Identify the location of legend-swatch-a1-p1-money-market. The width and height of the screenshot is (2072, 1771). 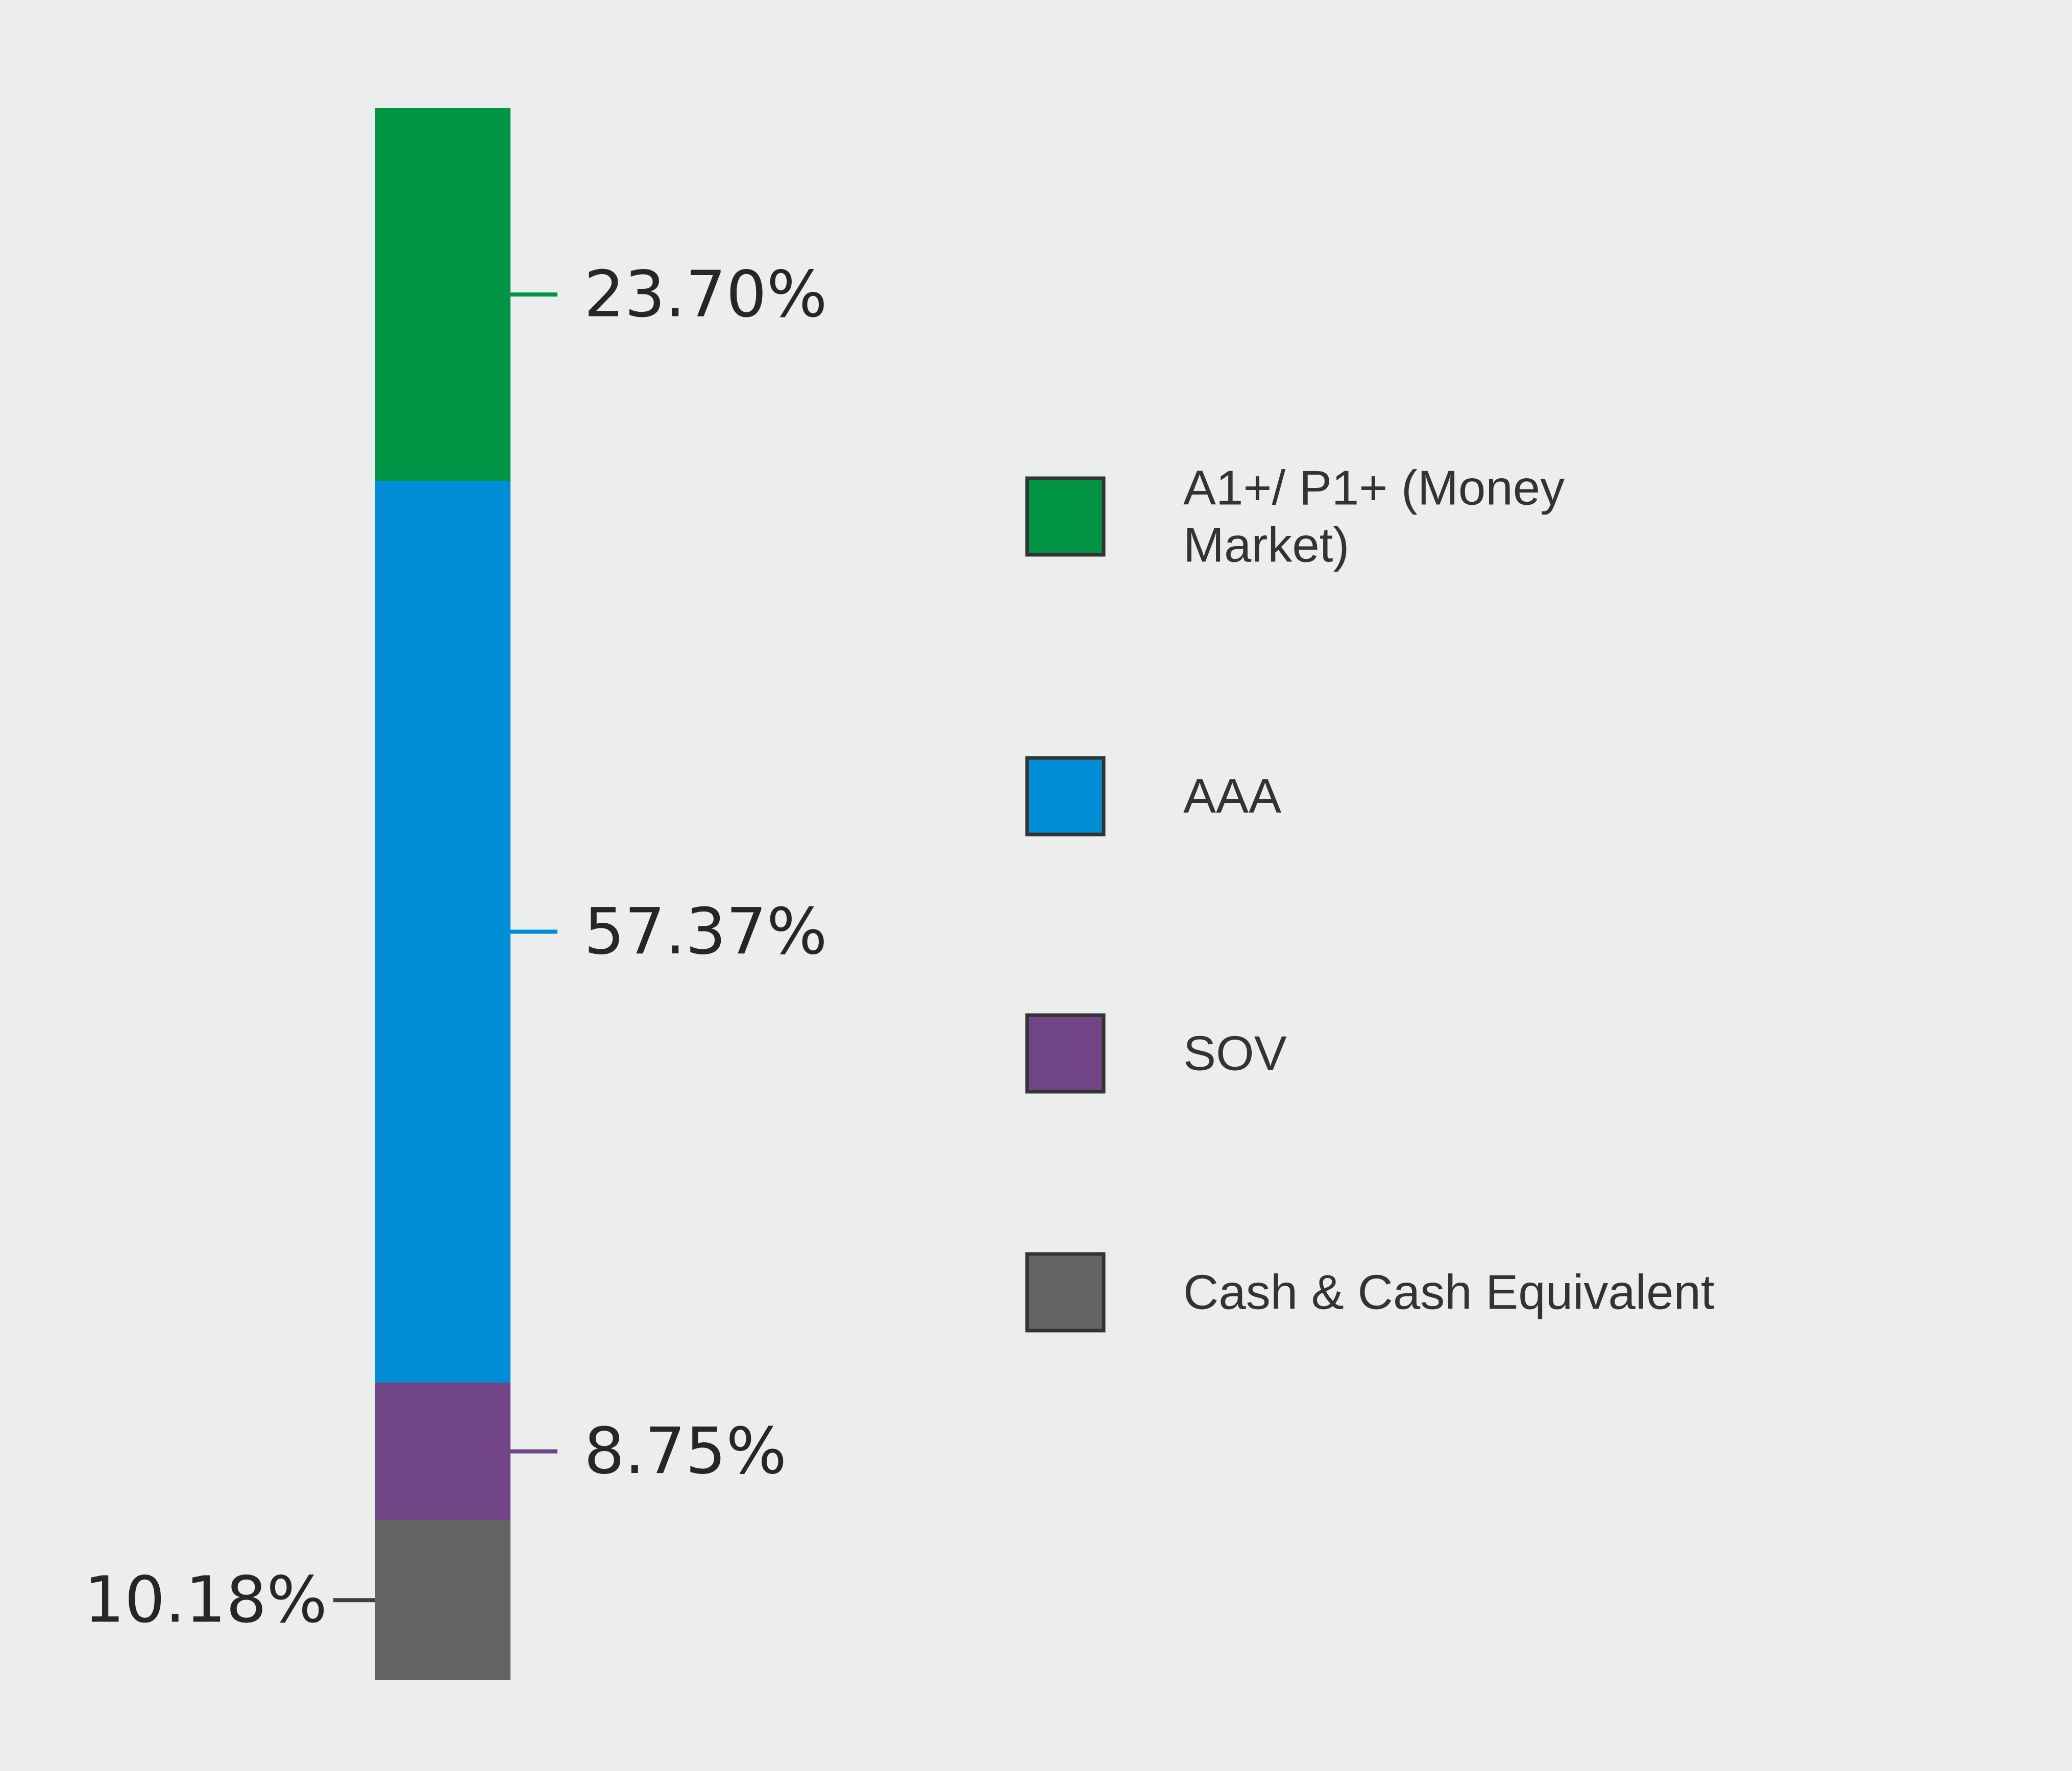
(1065, 516).